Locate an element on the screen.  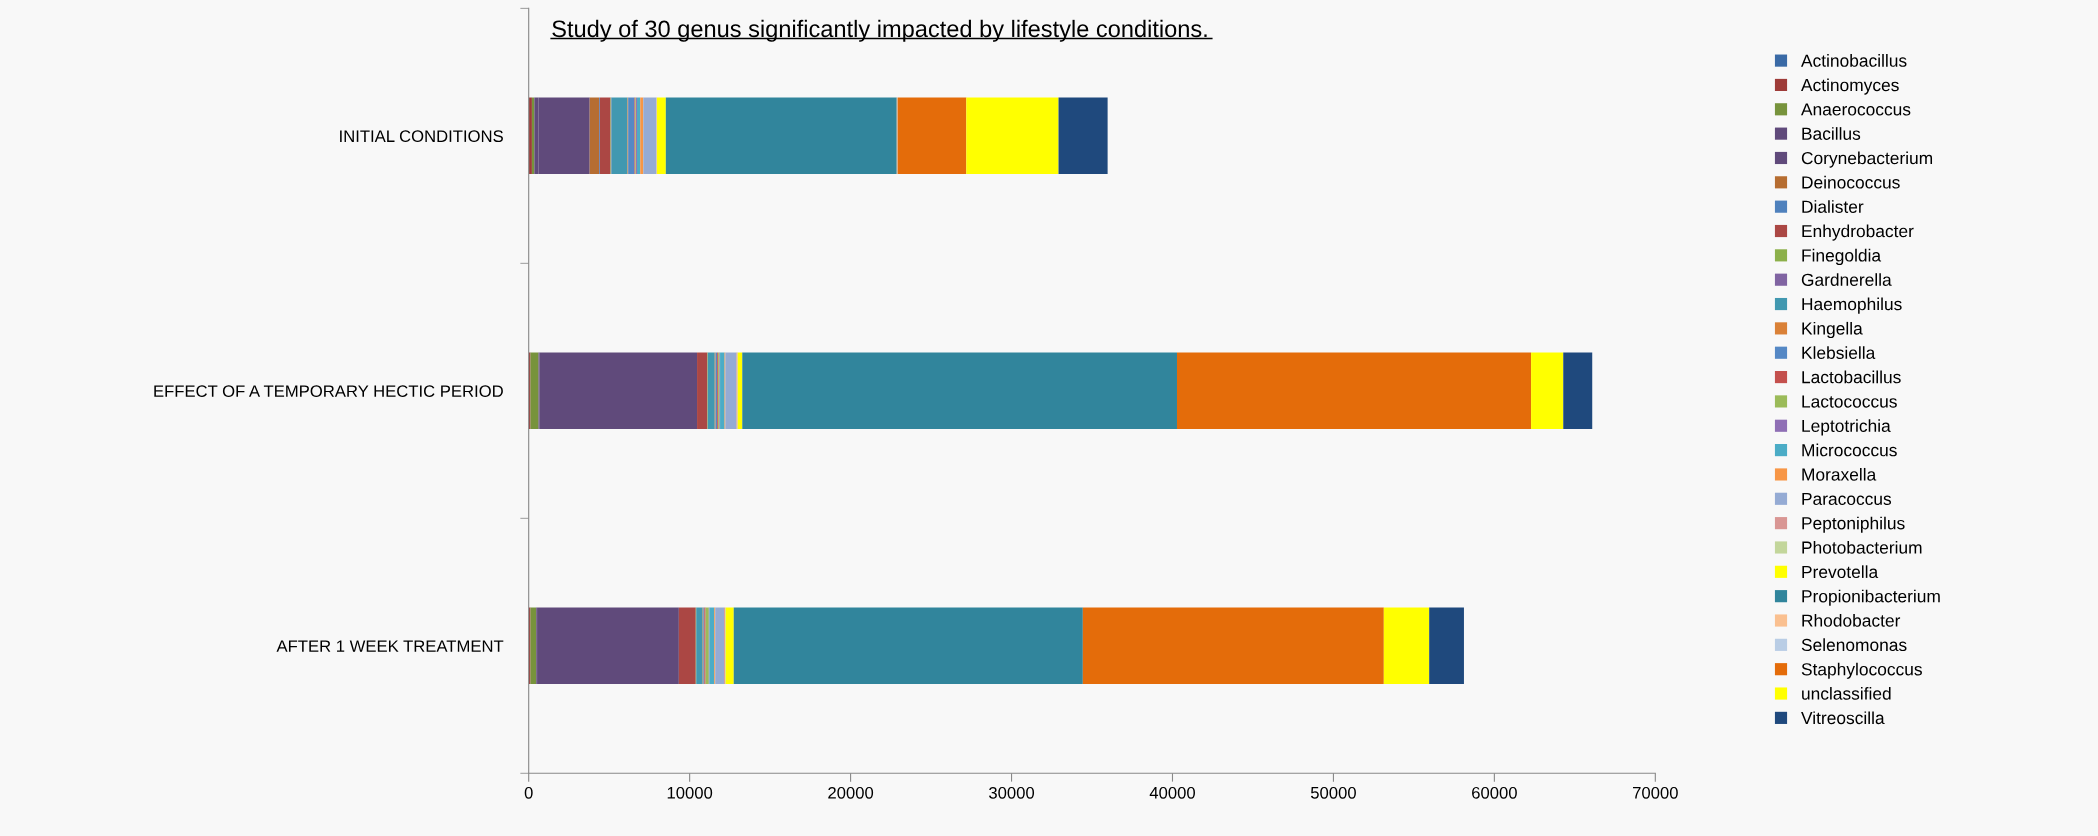
x-tick-label: 40000 is located at coordinates (1172, 792).